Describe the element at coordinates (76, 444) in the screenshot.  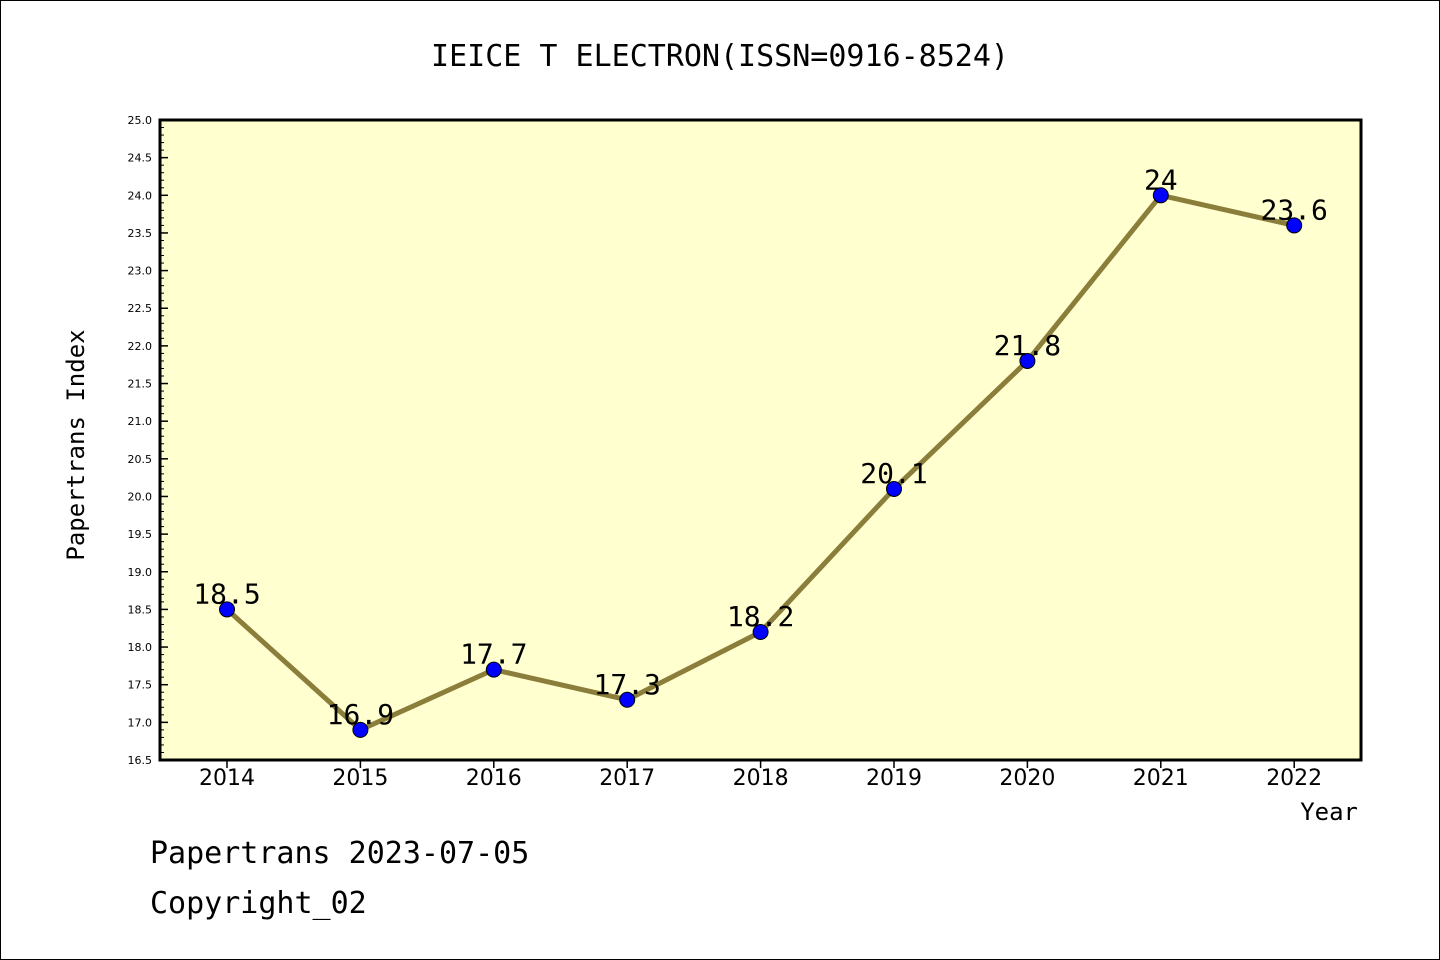
I see `y-axis-label: Papertrans Index` at that location.